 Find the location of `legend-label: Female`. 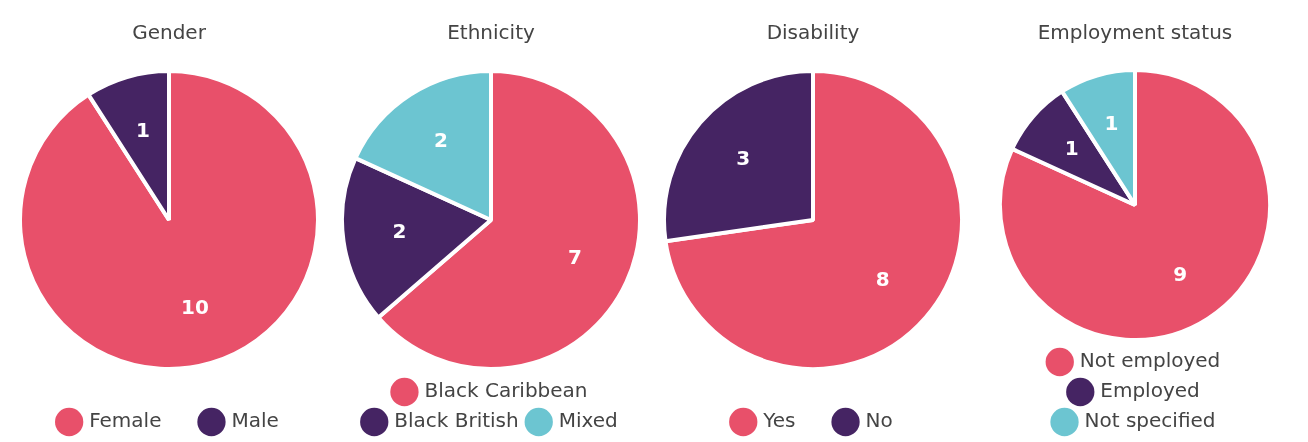

legend-label: Female is located at coordinates (125, 420).